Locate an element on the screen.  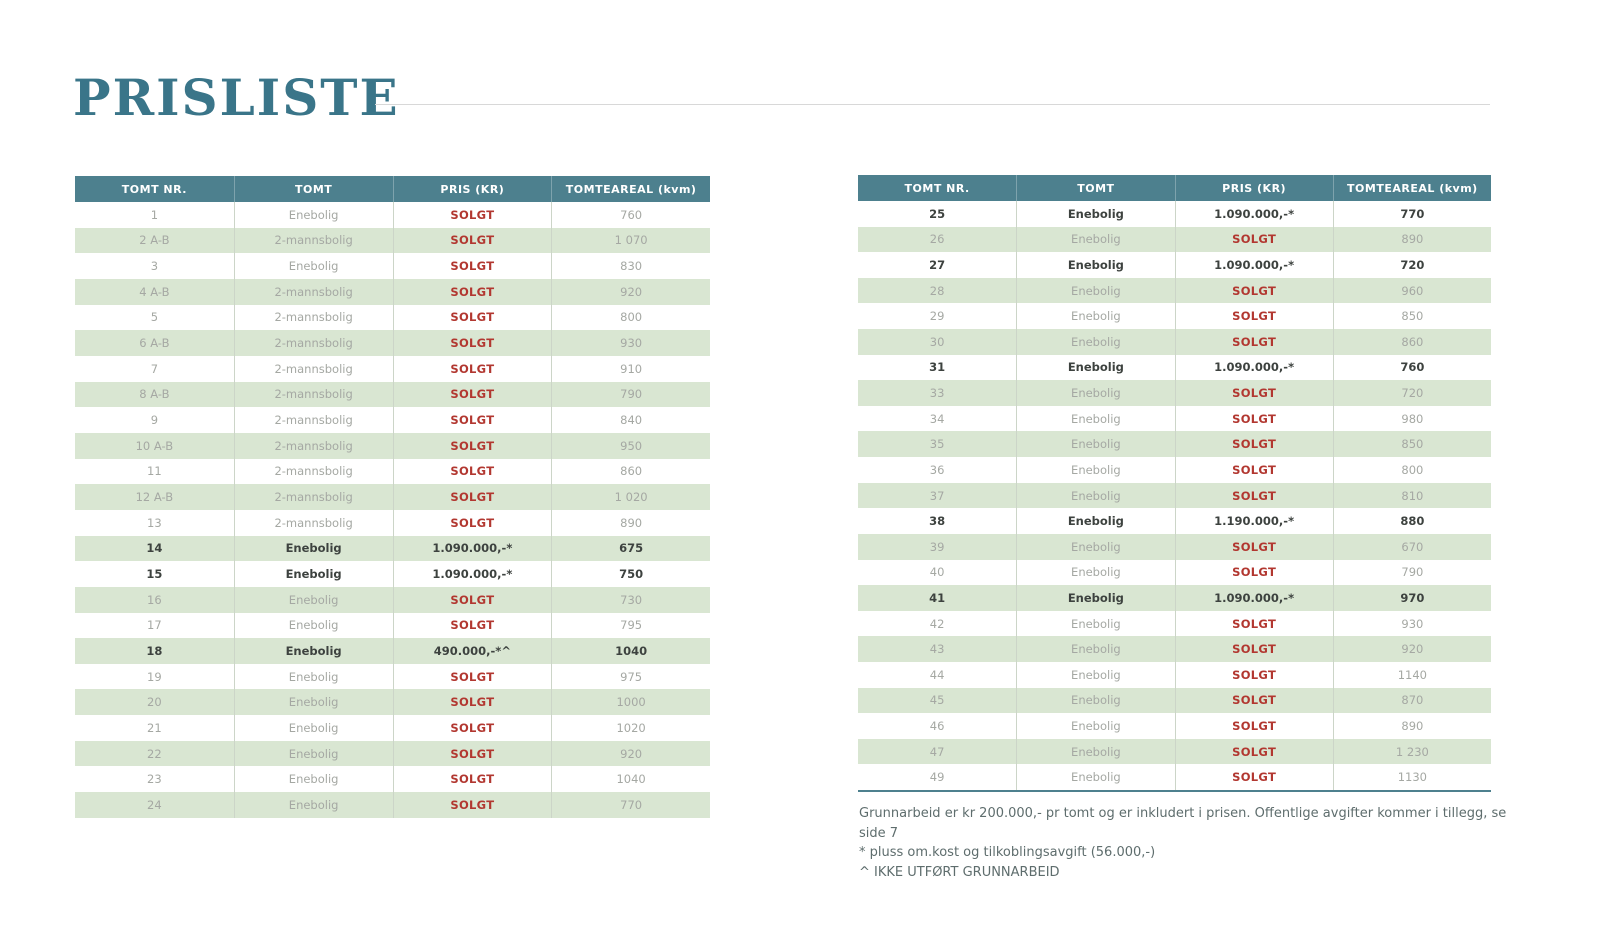
column-header-tomt-nr: TOMT NR. is located at coordinates (154, 189).